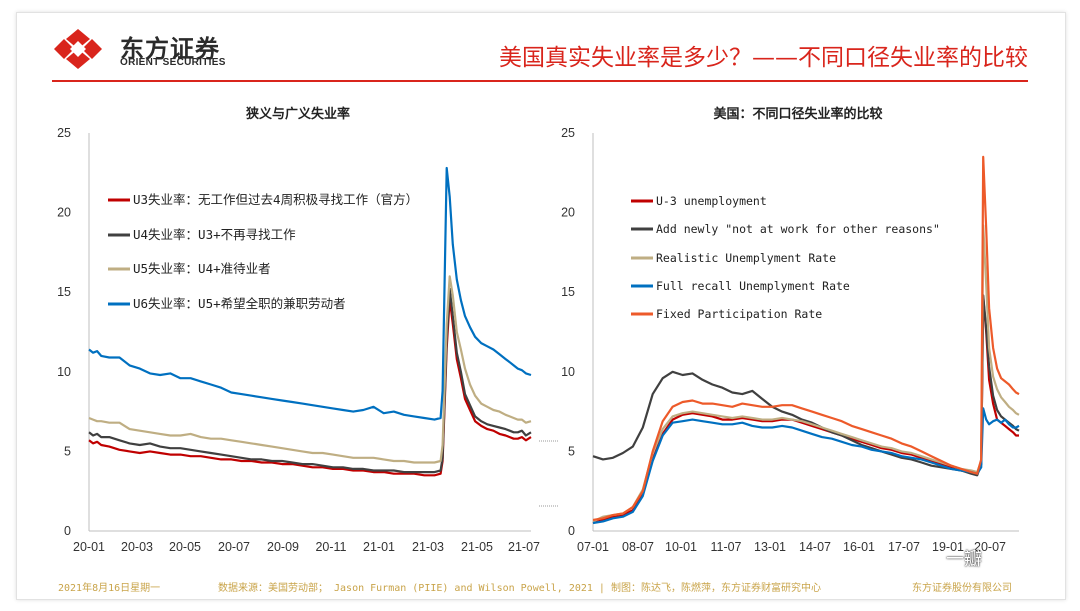 Image resolution: width=1080 pixels, height=611 pixels. Describe the element at coordinates (173, 62) in the screenshot. I see `logo-english-name: ORIENT SECURITIES` at that location.